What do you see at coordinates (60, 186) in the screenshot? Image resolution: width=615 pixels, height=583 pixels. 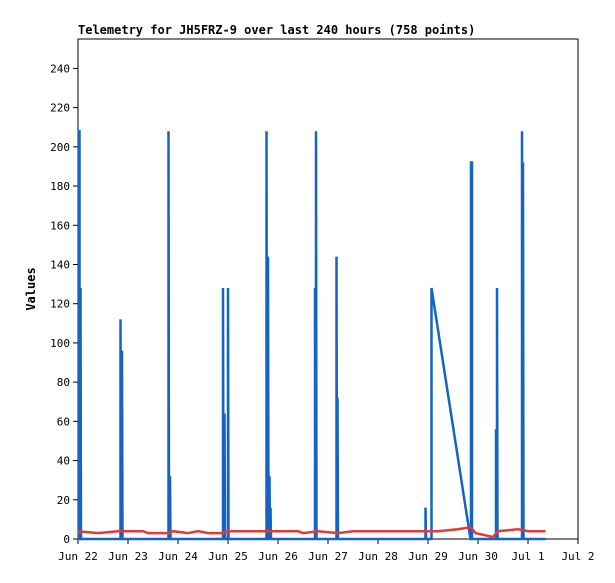 I see `y-tick-label: 180` at bounding box center [60, 186].